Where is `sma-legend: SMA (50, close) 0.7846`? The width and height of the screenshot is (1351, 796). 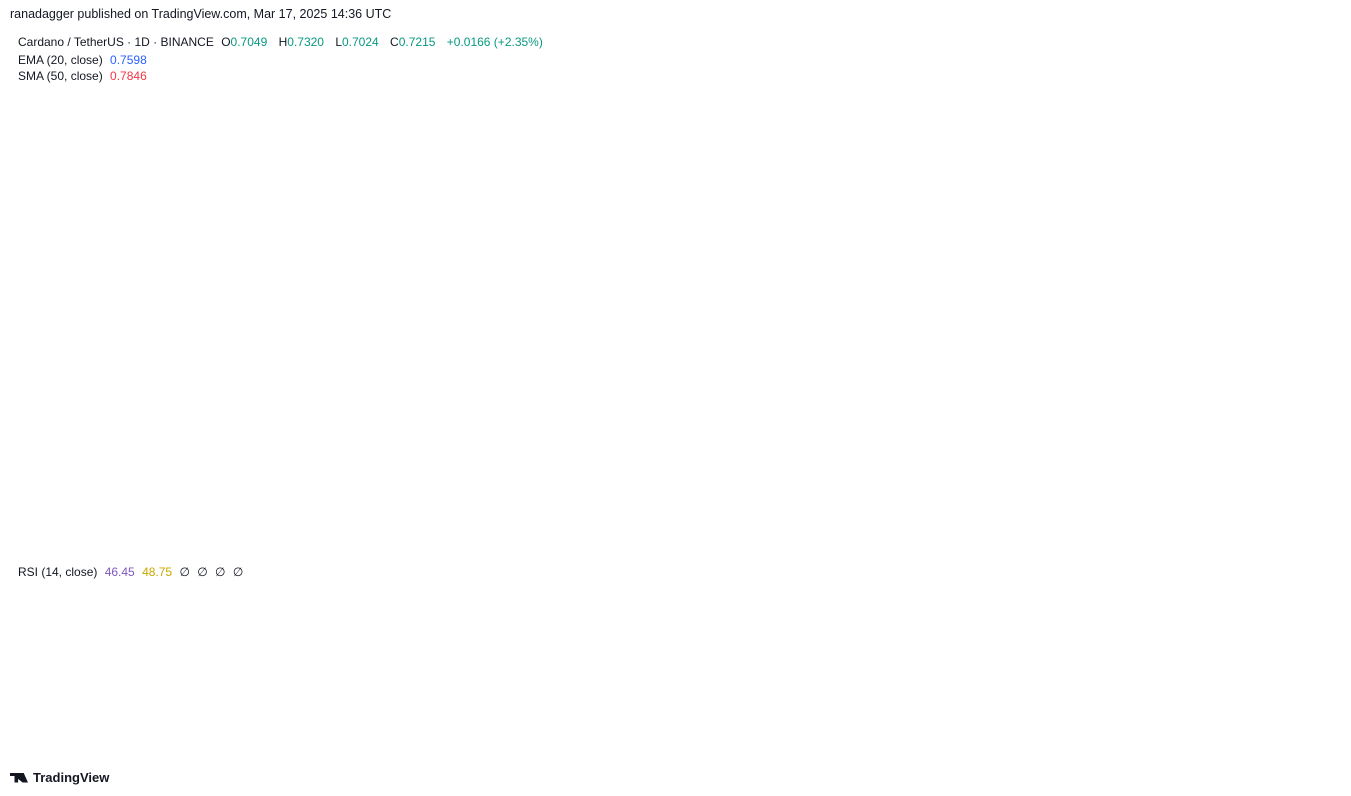 sma-legend: SMA (50, close) 0.7846 is located at coordinates (84, 76).